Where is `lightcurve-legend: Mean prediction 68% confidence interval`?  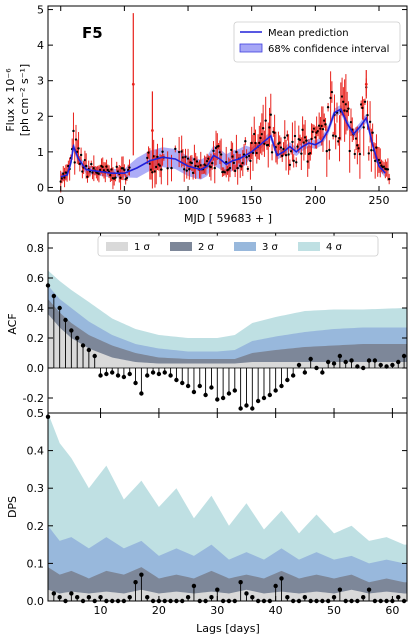 lightcurve-legend: Mean prediction 68% confidence interval is located at coordinates (317, 42).